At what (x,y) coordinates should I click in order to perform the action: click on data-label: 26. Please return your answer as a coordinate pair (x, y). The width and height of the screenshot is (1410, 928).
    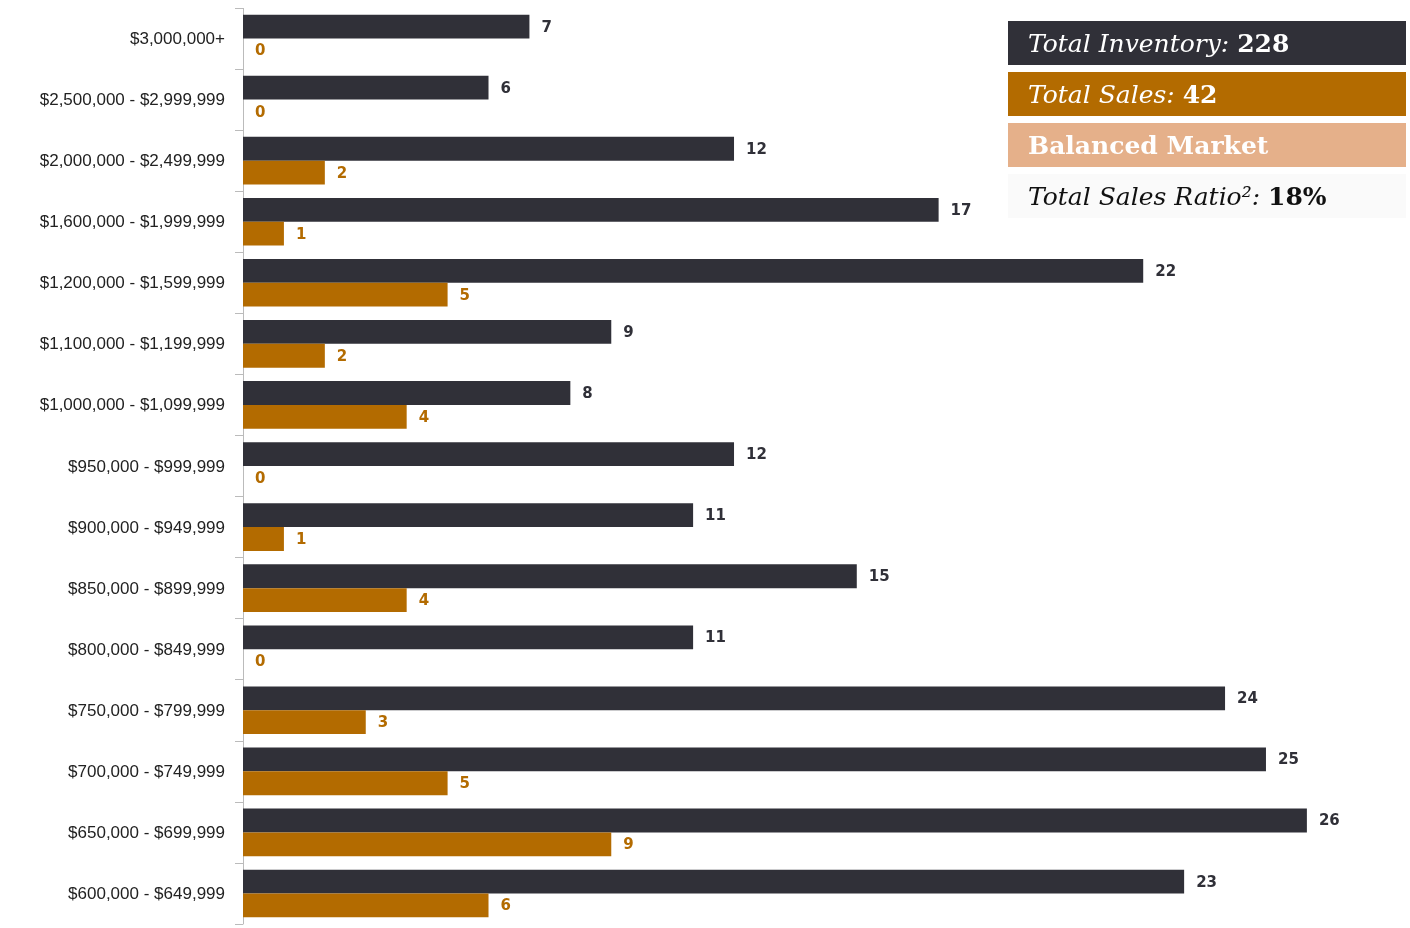
    Looking at the image, I should click on (1329, 820).